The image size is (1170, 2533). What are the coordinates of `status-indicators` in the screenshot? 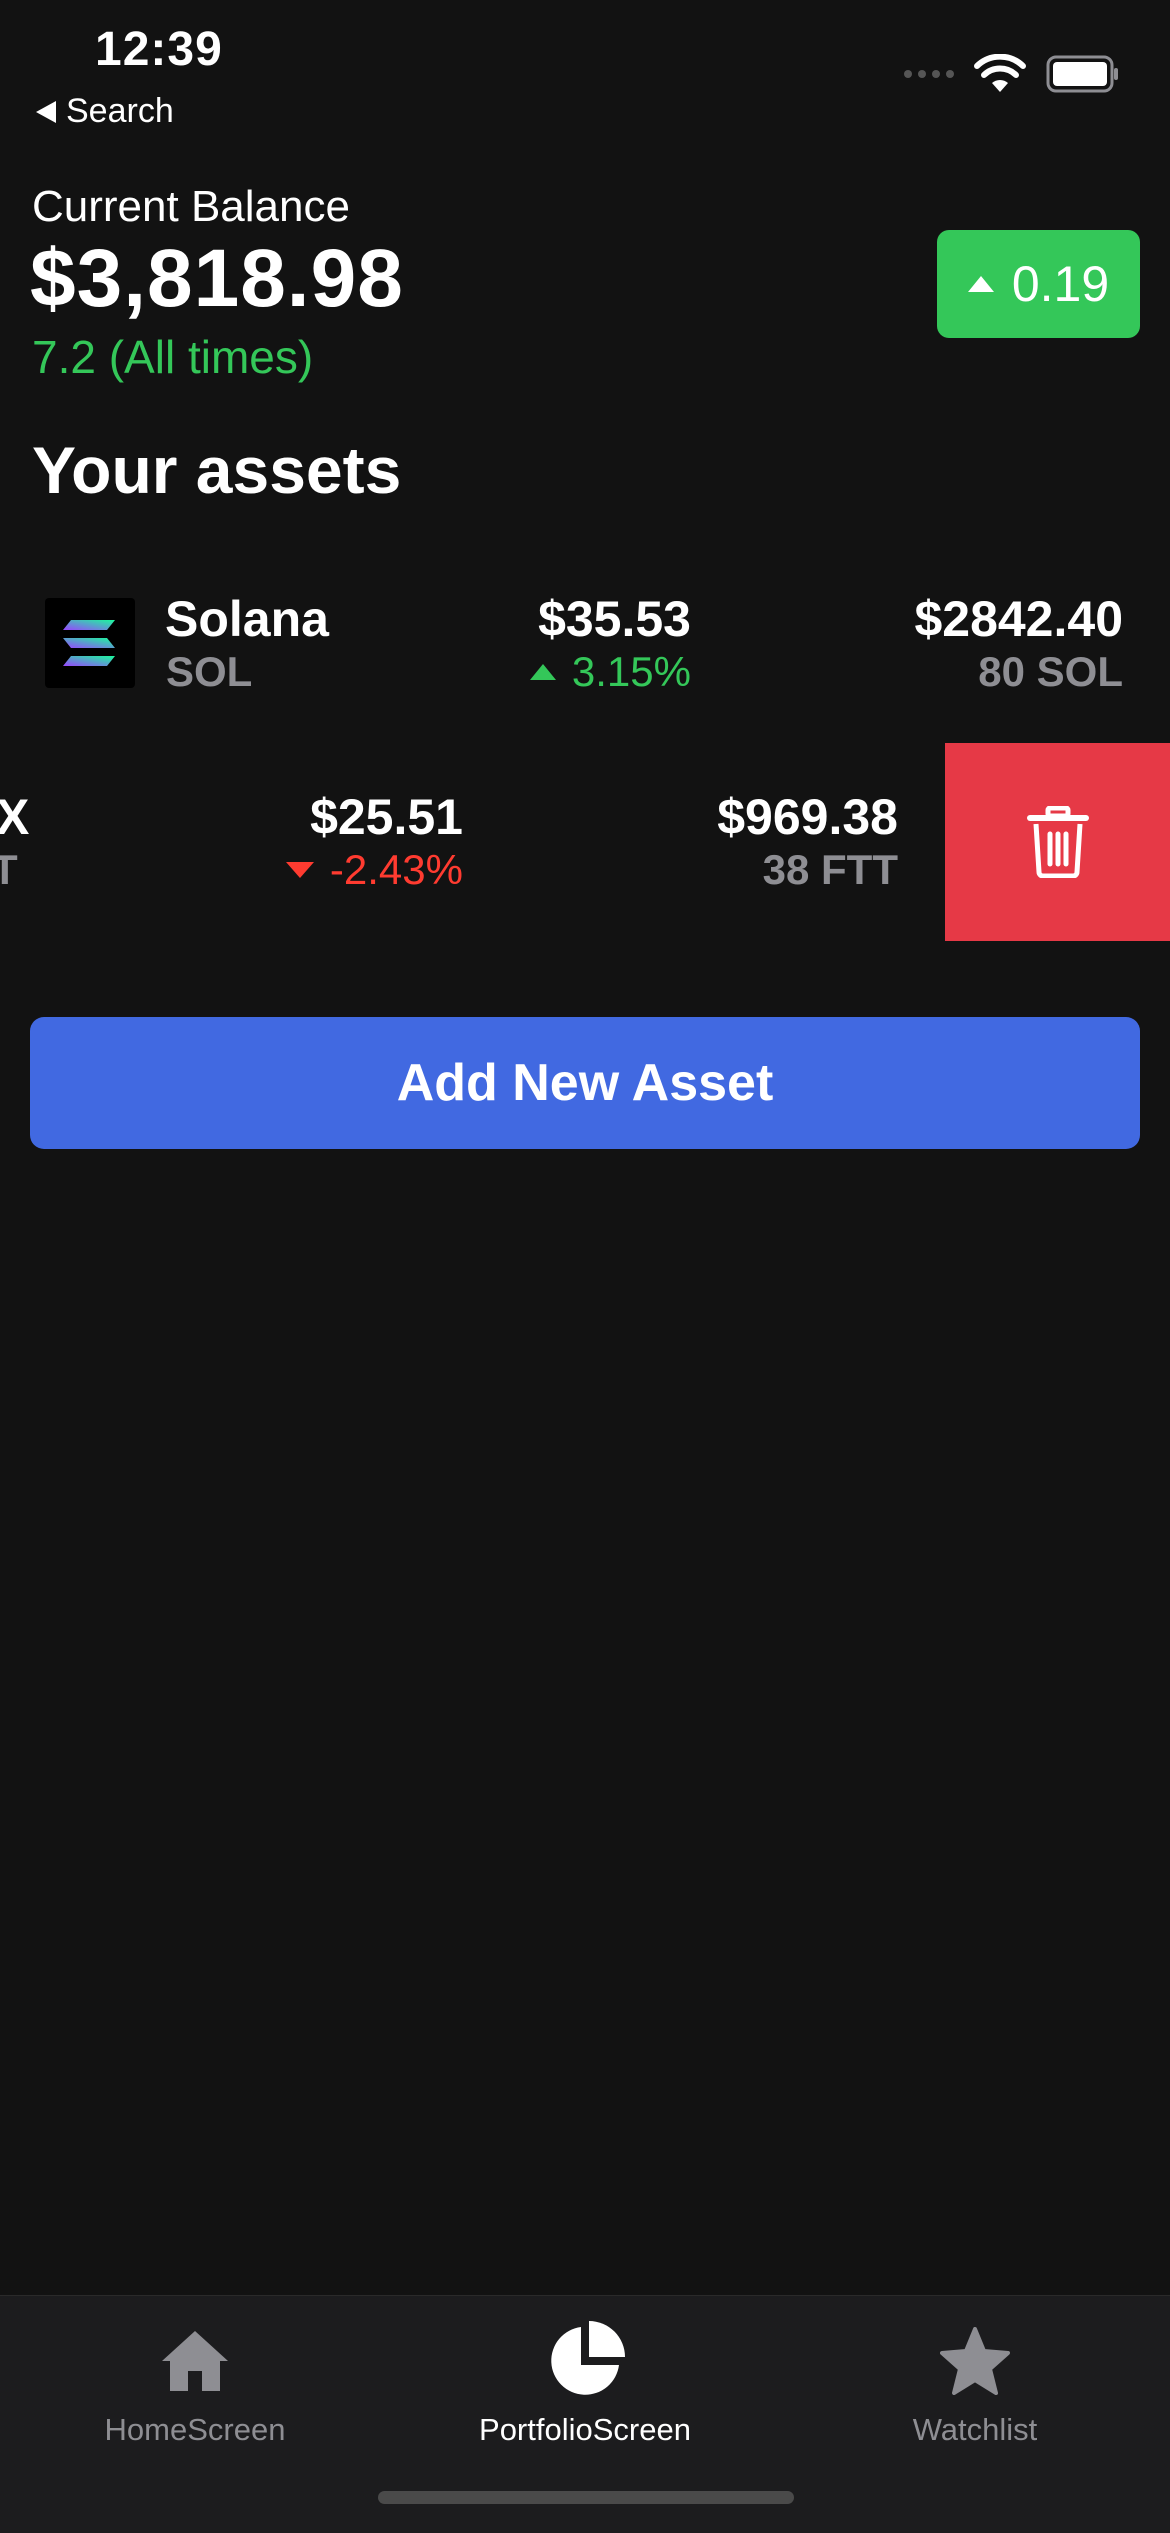 It's located at (1012, 74).